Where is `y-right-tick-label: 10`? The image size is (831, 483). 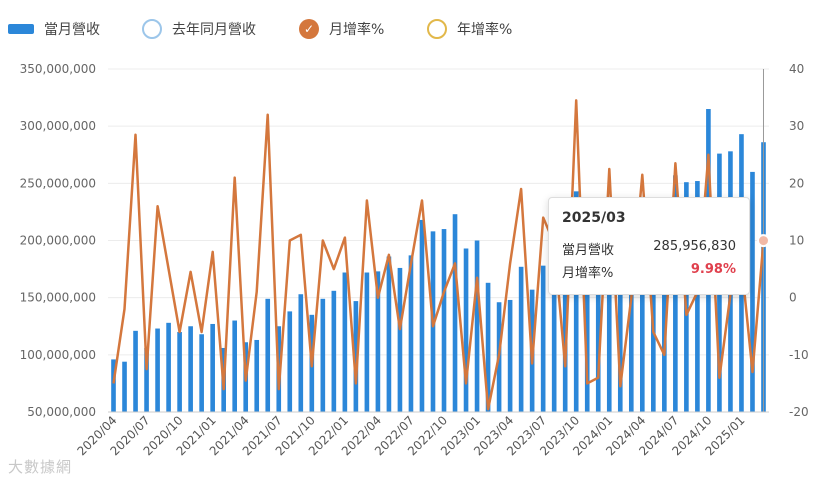 y-right-tick-label: 10 is located at coordinates (796, 241).